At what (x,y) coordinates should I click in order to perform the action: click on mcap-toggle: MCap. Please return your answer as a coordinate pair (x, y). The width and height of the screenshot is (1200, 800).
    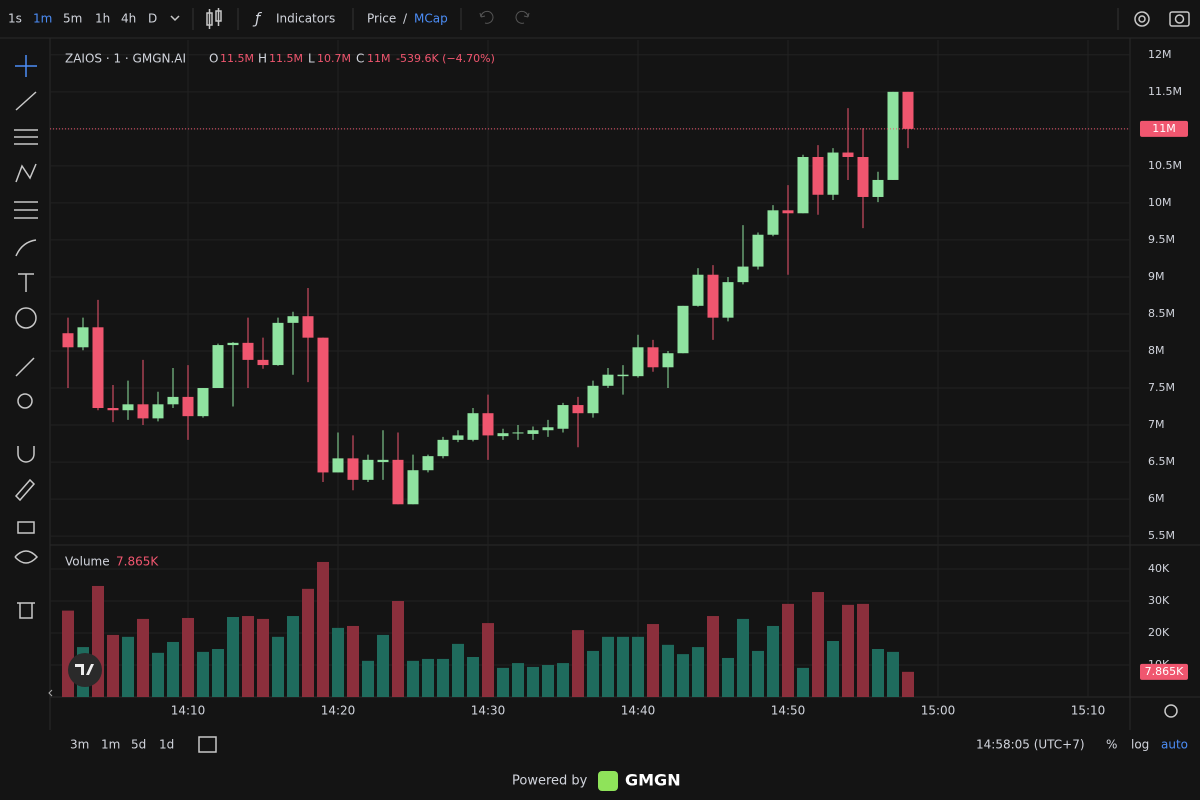
    Looking at the image, I should click on (431, 19).